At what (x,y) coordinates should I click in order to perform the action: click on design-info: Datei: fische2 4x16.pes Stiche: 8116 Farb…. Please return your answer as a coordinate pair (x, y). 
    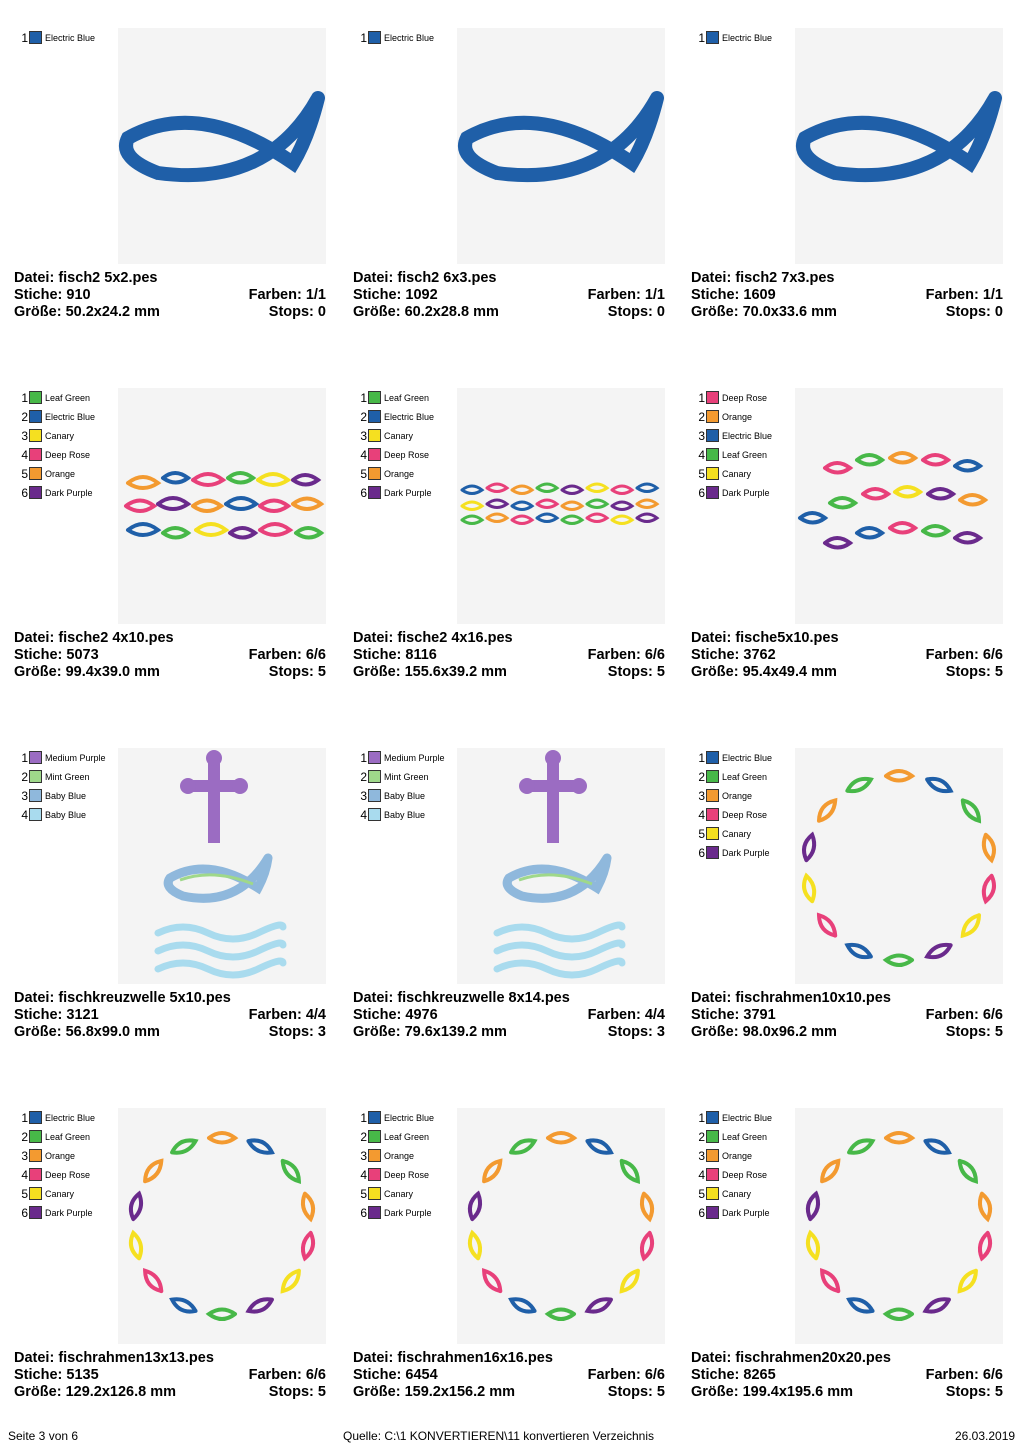
    Looking at the image, I should click on (509, 655).